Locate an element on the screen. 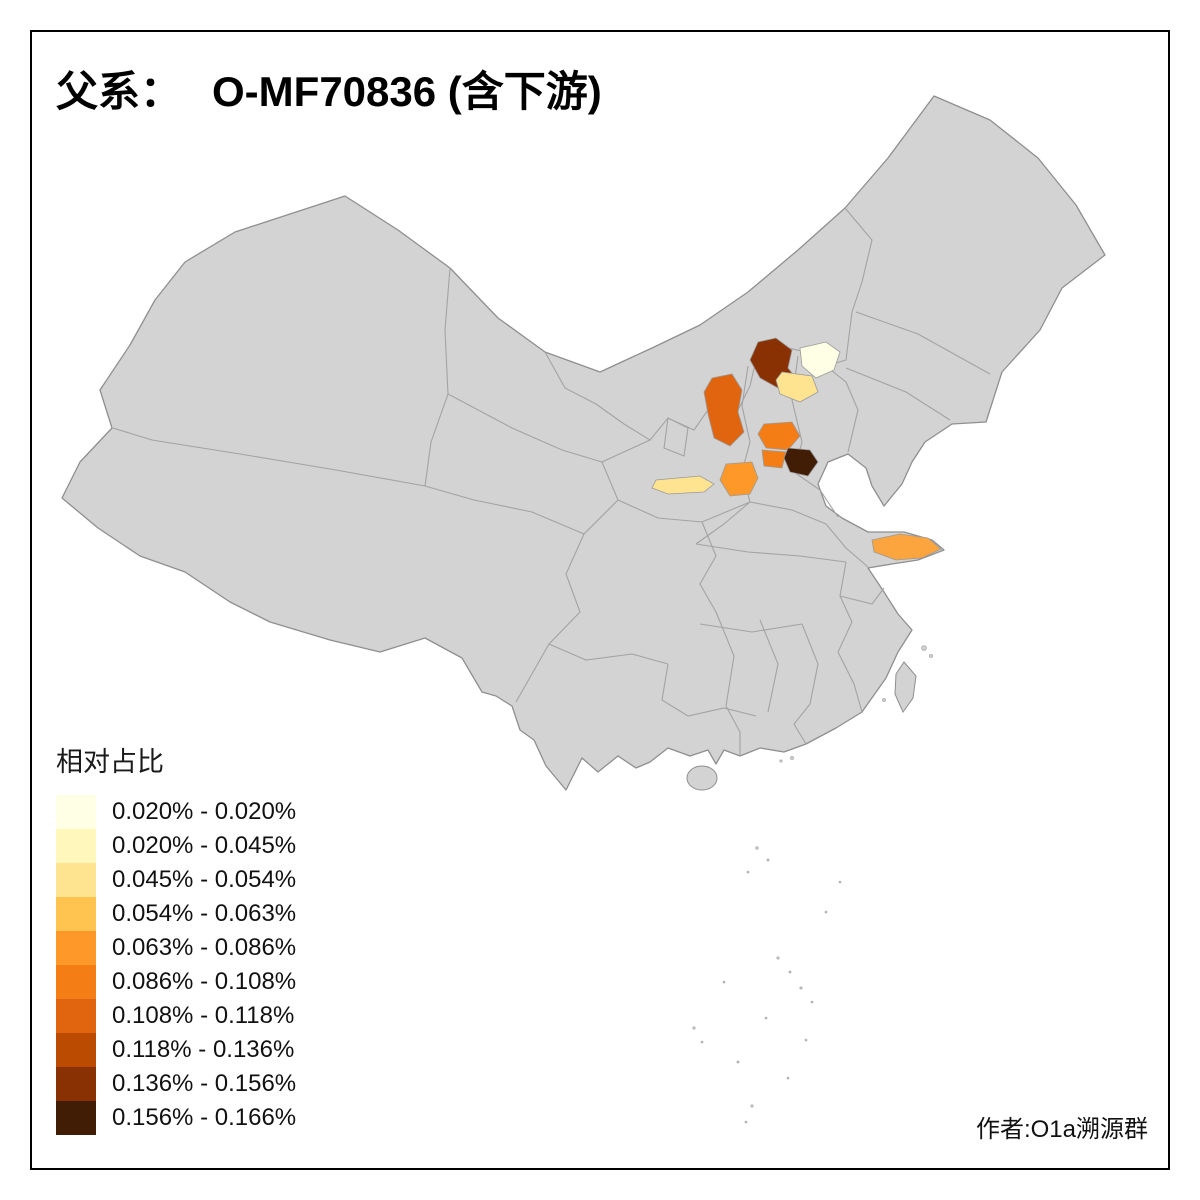 The width and height of the screenshot is (1200, 1200). legend-item: 0.020% - 0.045% is located at coordinates (176, 846).